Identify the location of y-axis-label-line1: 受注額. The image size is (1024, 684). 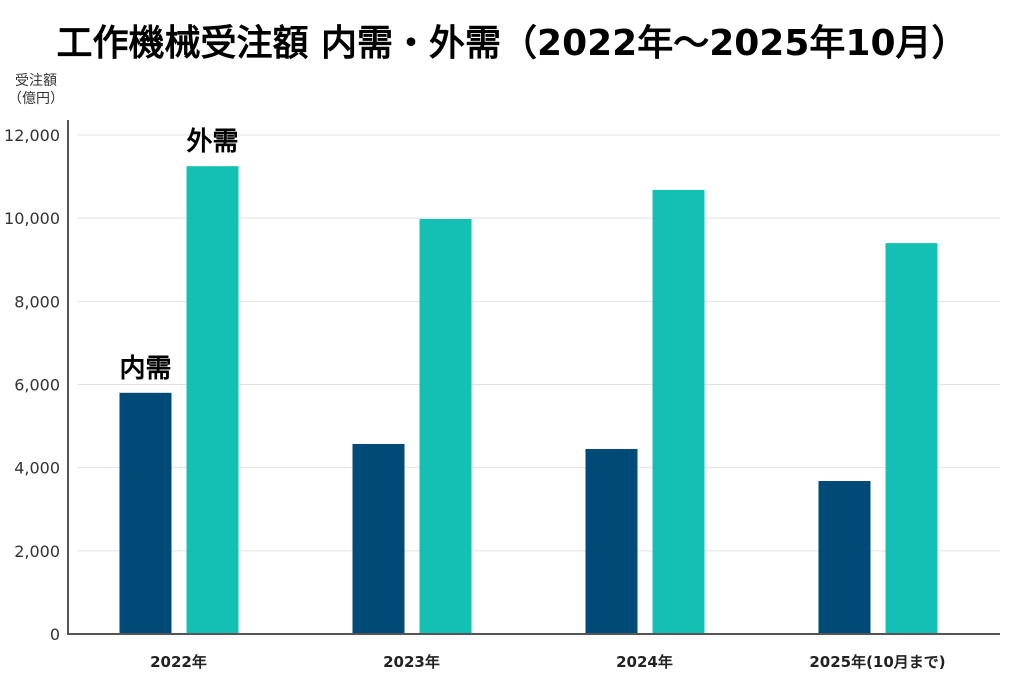
(36, 81).